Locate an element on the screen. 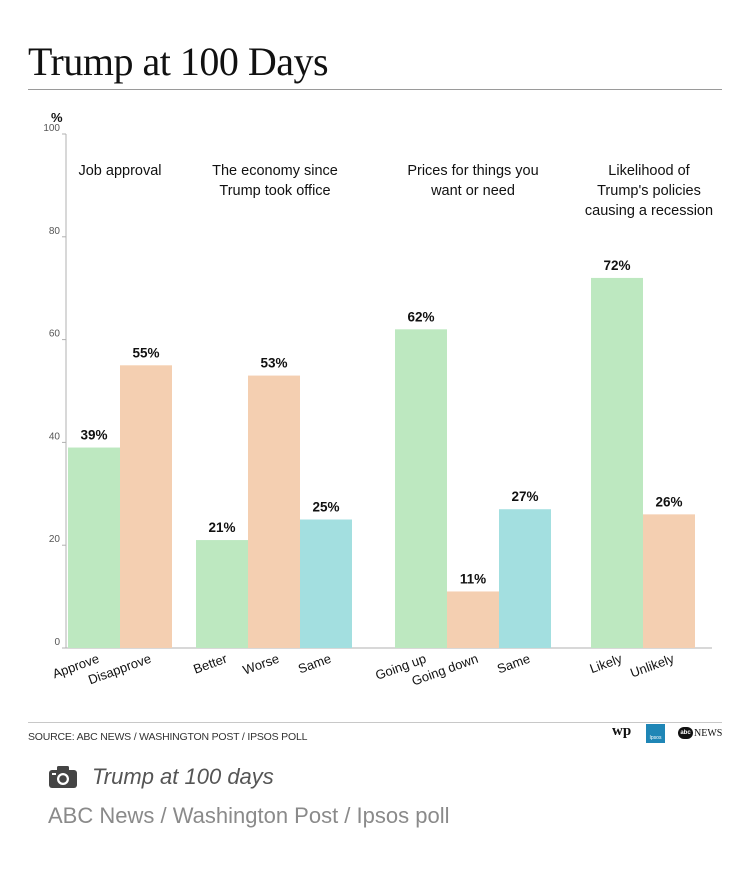 The width and height of the screenshot is (750, 882). y-tick-label: 0 is located at coordinates (57, 642).